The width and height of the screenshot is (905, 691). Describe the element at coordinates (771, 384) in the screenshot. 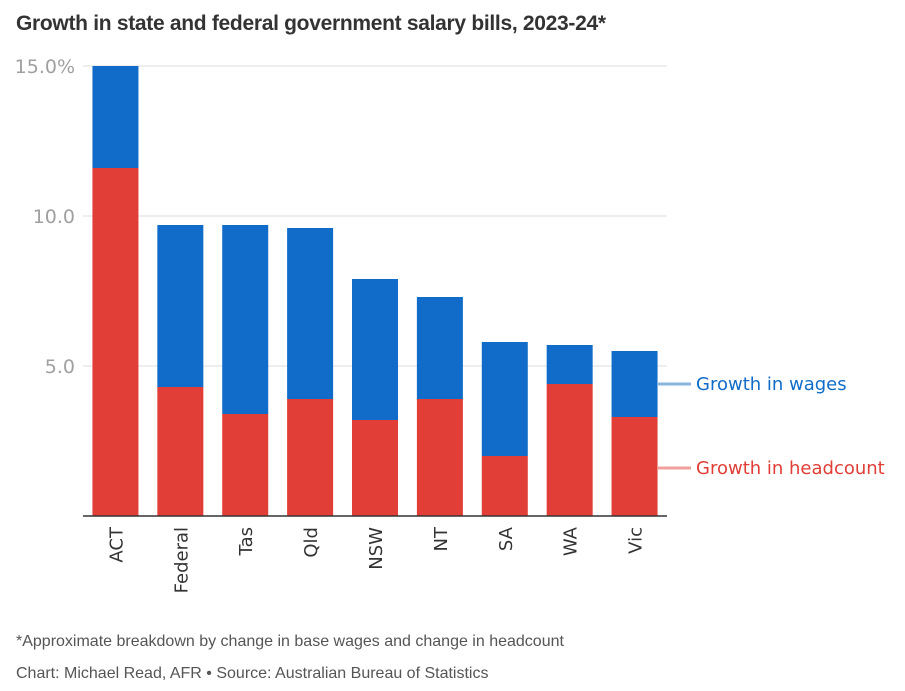

I see `legend-label: Growth in wages` at that location.